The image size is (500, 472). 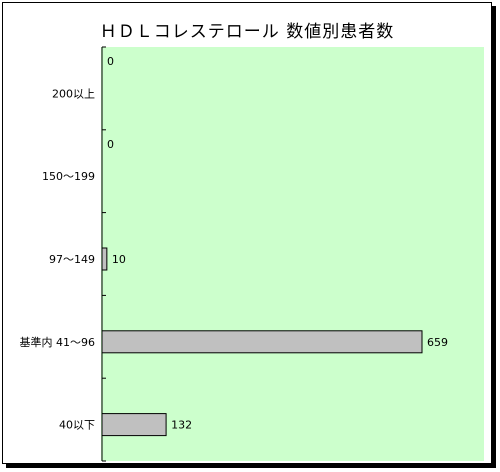 I want to click on chart-title: ＨＤＬコレステロール 数値別患者数, so click(x=247, y=32).